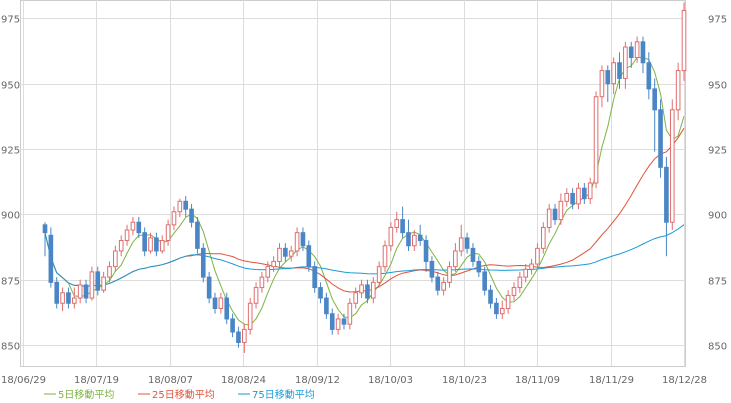  Describe the element at coordinates (537, 380) in the screenshot. I see `x-tick-label: 18/11/09` at that location.